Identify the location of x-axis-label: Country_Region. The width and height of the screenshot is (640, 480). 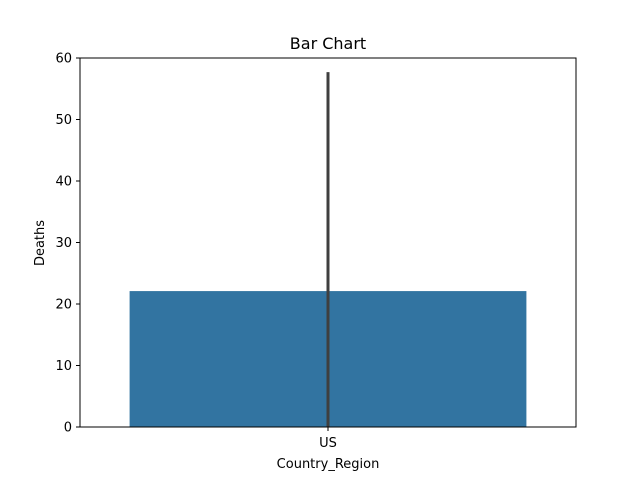
(328, 464).